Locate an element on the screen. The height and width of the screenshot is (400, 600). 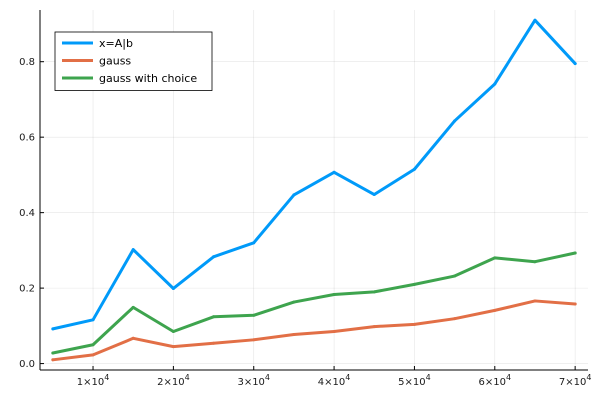
x-tick-label: 1×10⁴ is located at coordinates (93, 380).